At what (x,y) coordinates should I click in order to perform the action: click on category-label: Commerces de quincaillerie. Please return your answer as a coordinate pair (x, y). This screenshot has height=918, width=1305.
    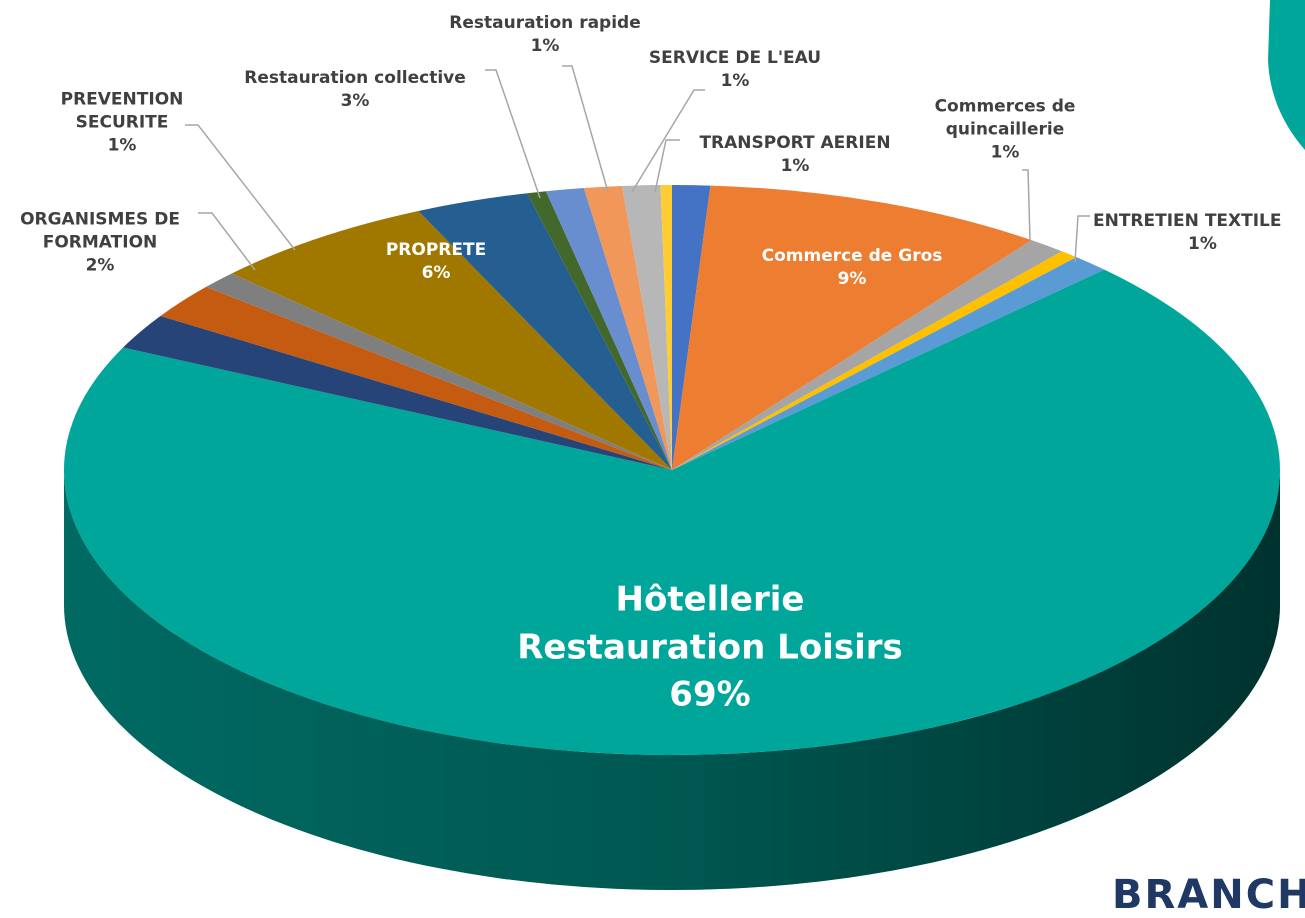
    Looking at the image, I should click on (1005, 118).